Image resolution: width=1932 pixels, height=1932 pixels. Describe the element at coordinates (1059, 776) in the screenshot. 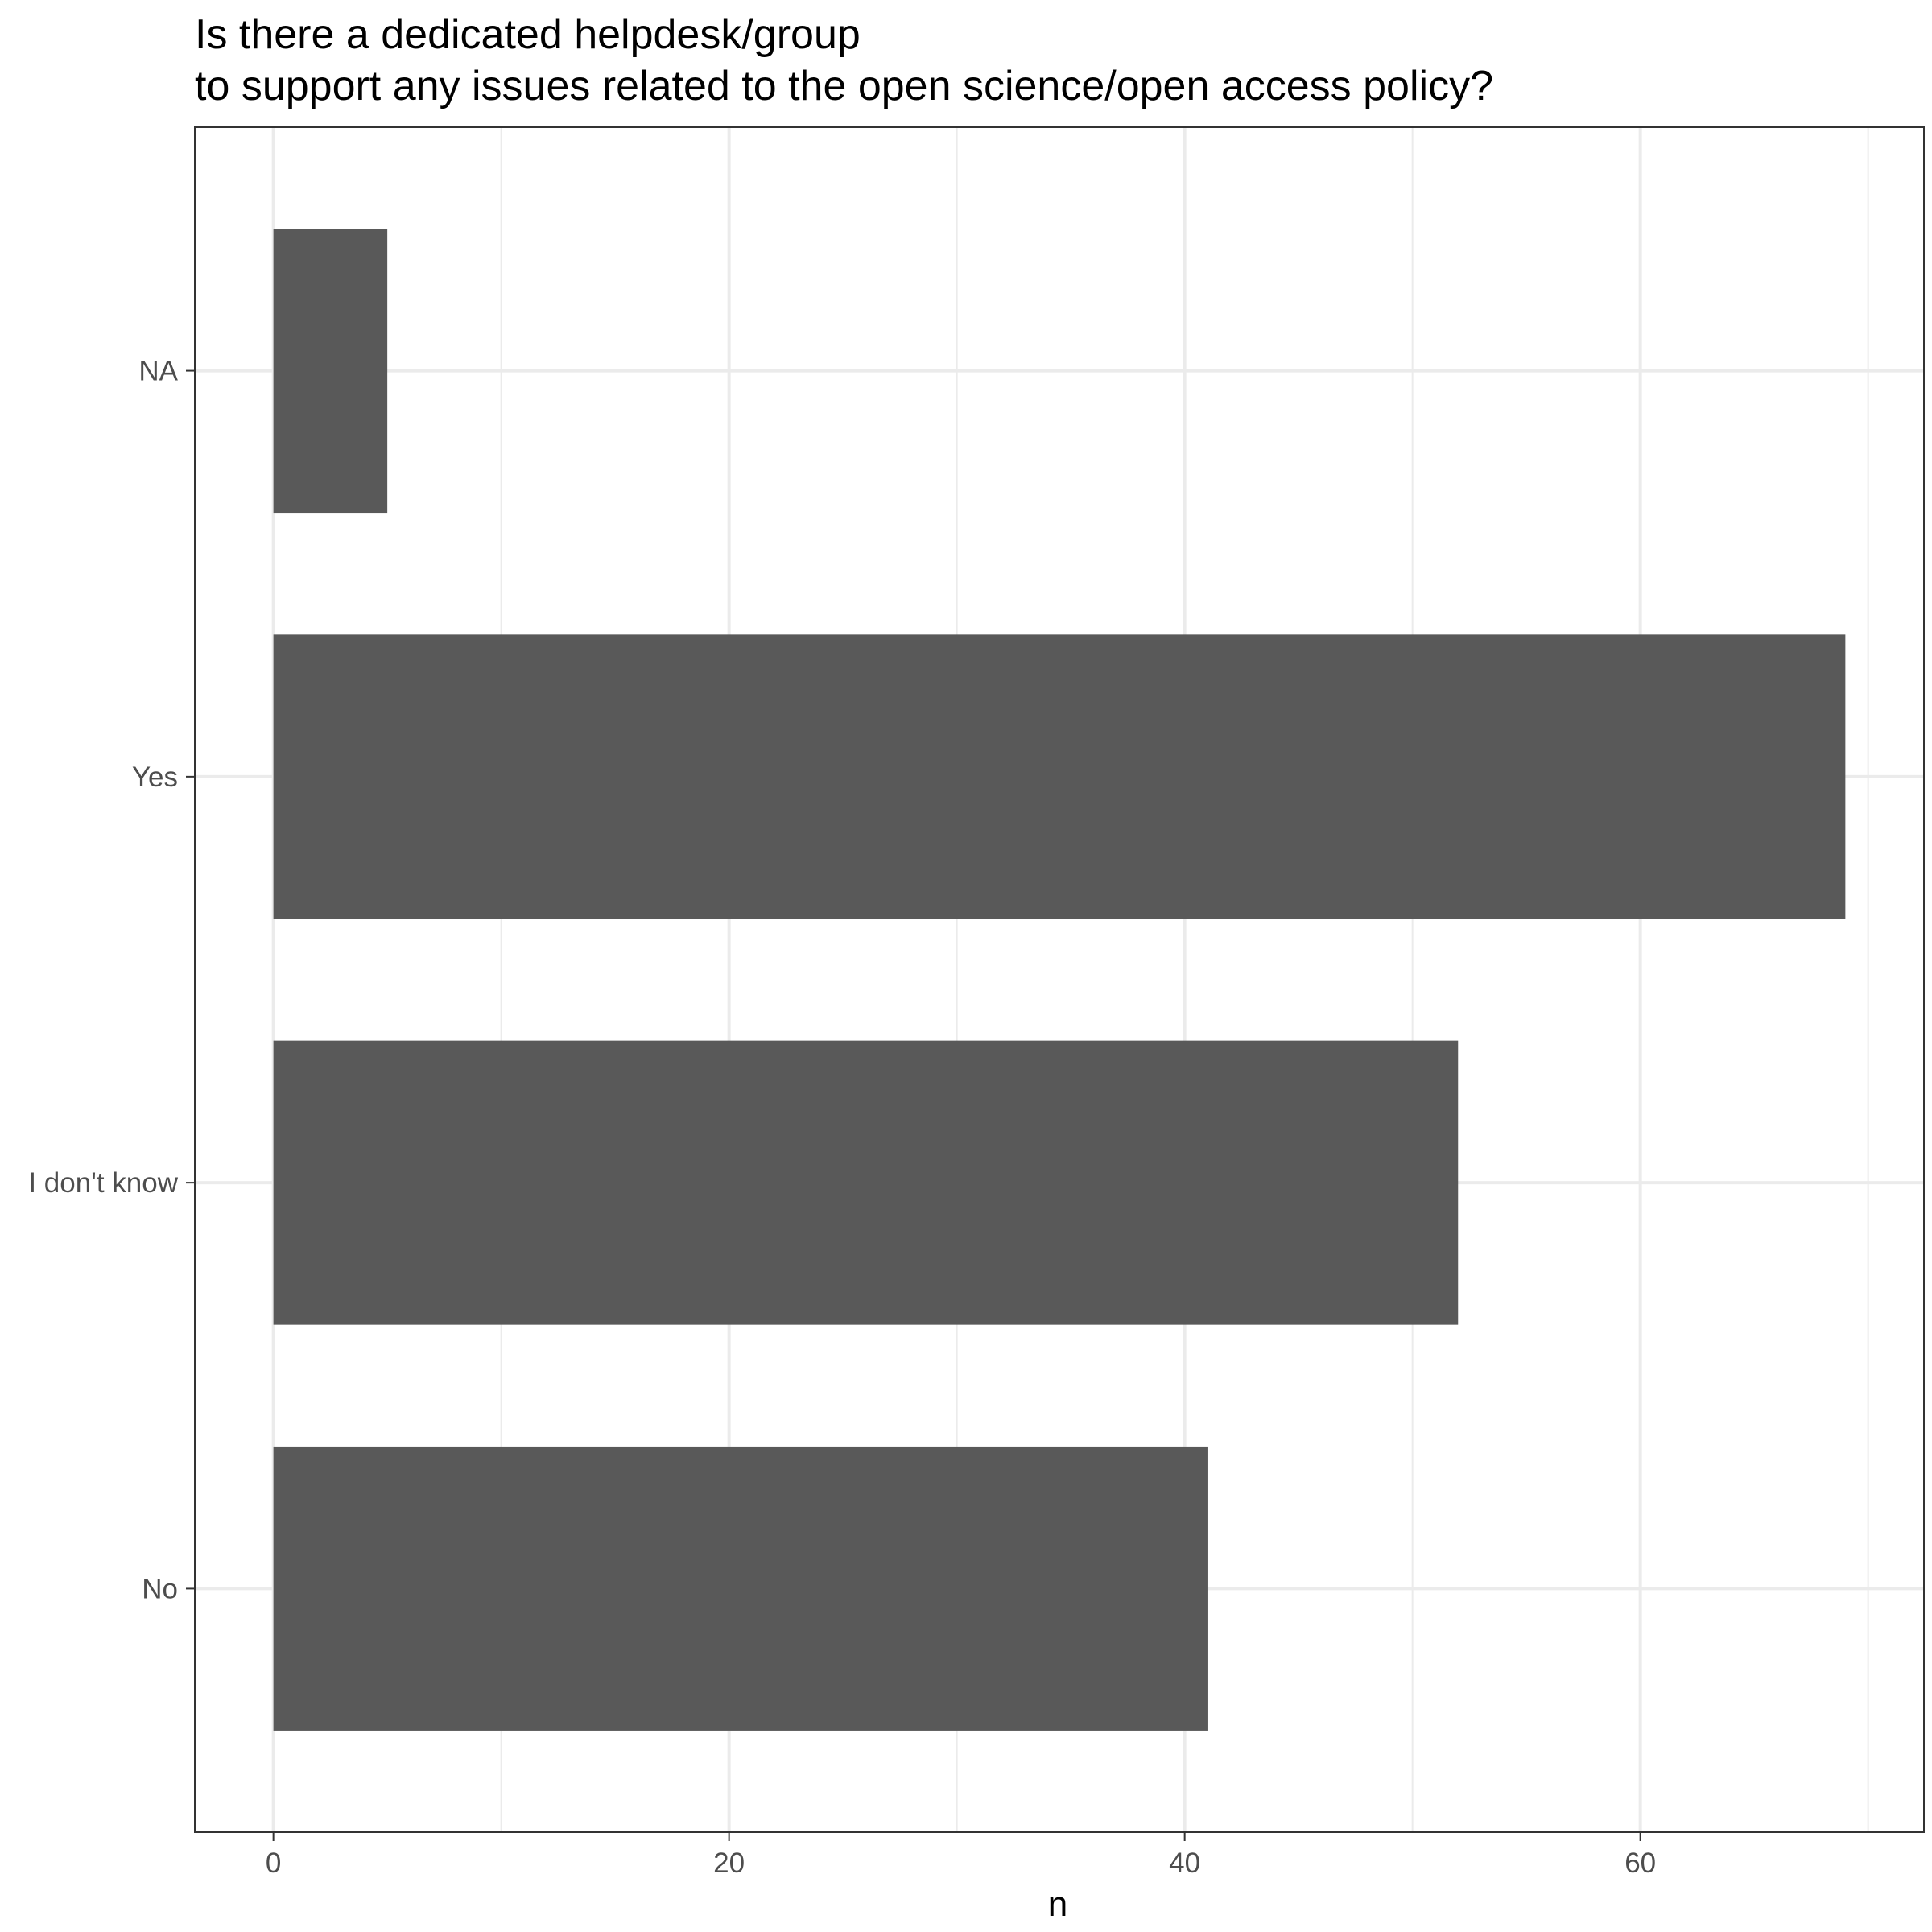

I see `bar-yes` at that location.